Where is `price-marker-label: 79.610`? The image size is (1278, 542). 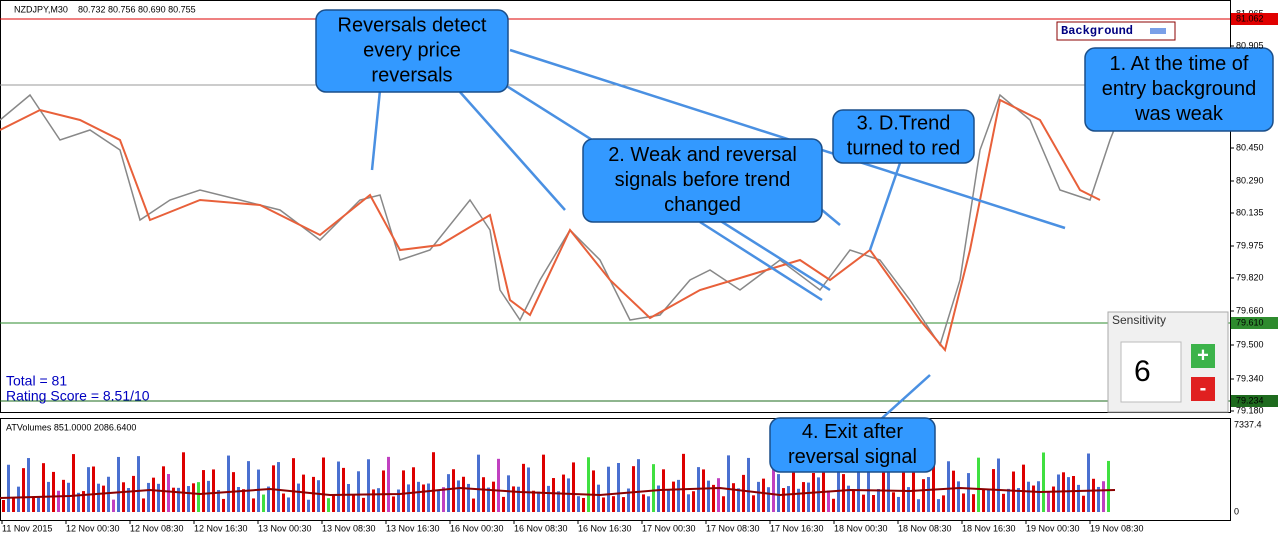
price-marker-label: 79.610 is located at coordinates (1250, 322).